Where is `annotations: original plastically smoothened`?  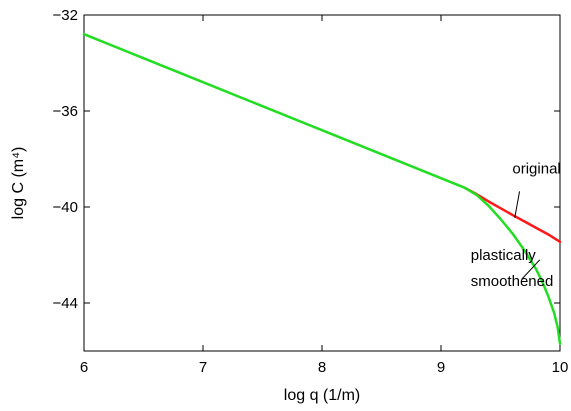
annotations: original plastically smoothened is located at coordinates (516, 225).